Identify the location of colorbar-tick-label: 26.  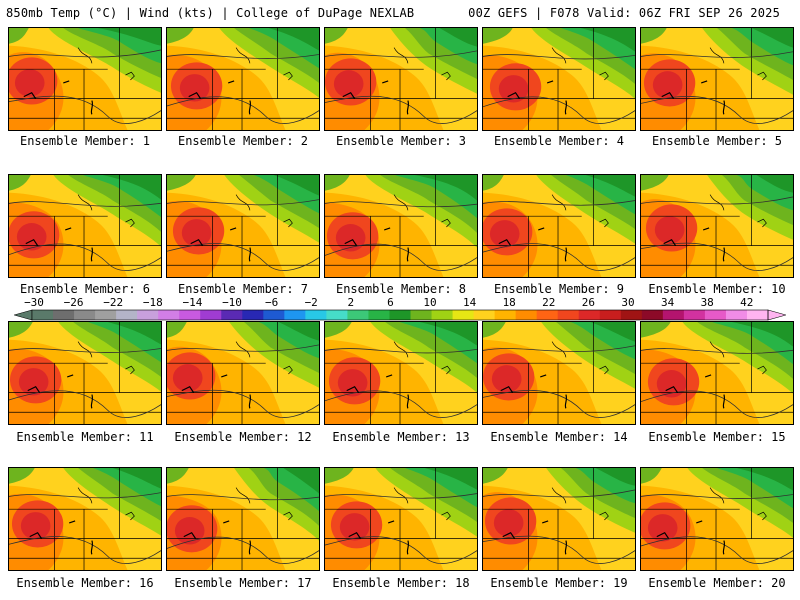
(588, 302).